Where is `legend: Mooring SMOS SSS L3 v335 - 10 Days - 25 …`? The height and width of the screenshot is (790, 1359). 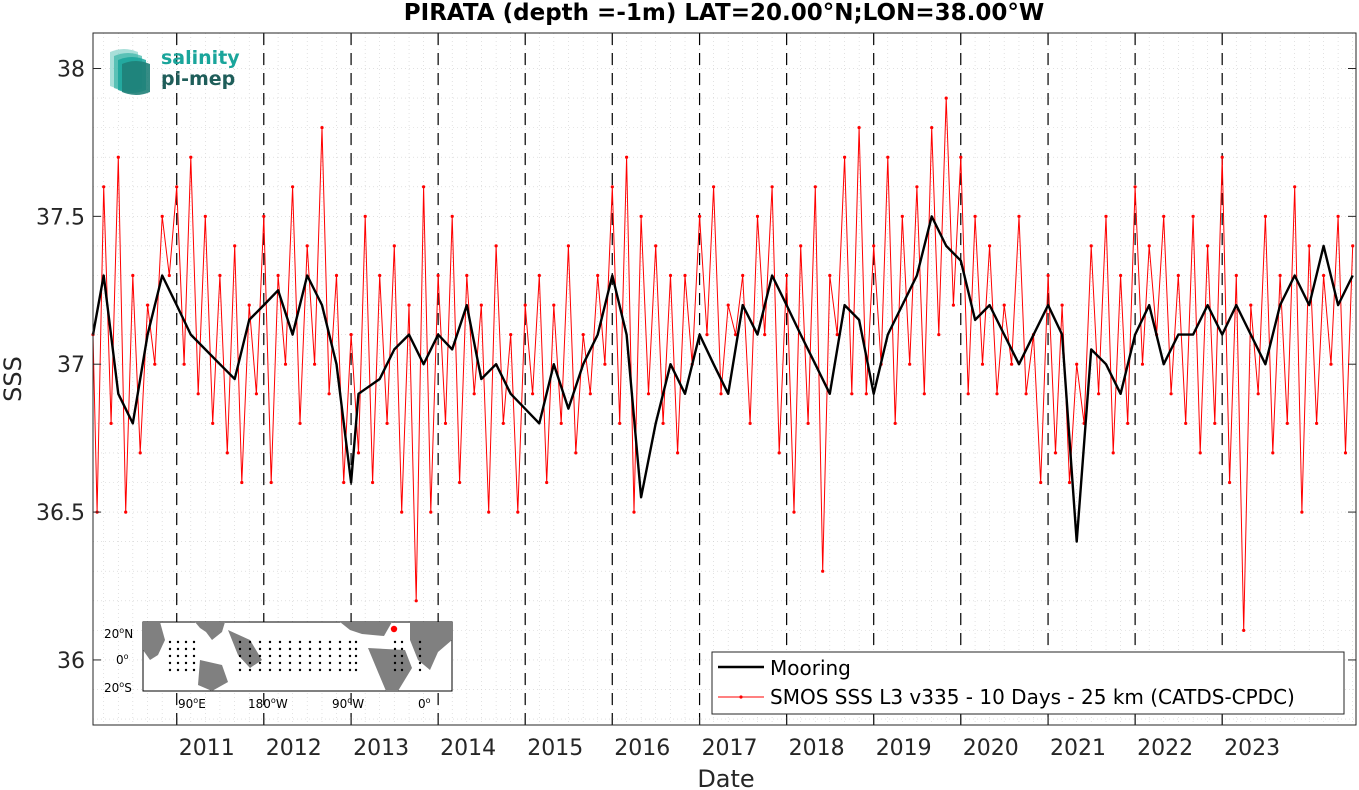 legend: Mooring SMOS SSS L3 v335 - 10 Days - 25 … is located at coordinates (1028, 683).